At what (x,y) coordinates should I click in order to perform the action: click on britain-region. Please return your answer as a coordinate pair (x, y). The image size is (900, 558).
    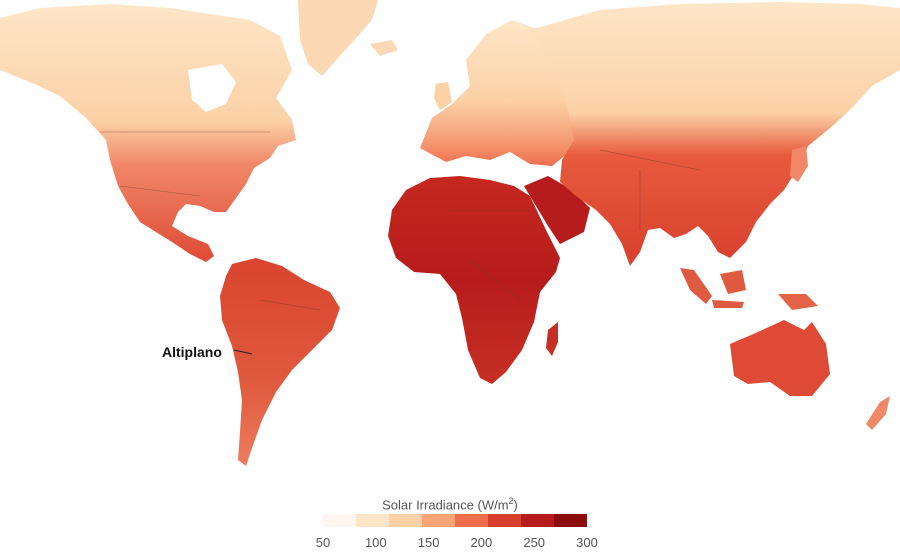
    Looking at the image, I should click on (443, 96).